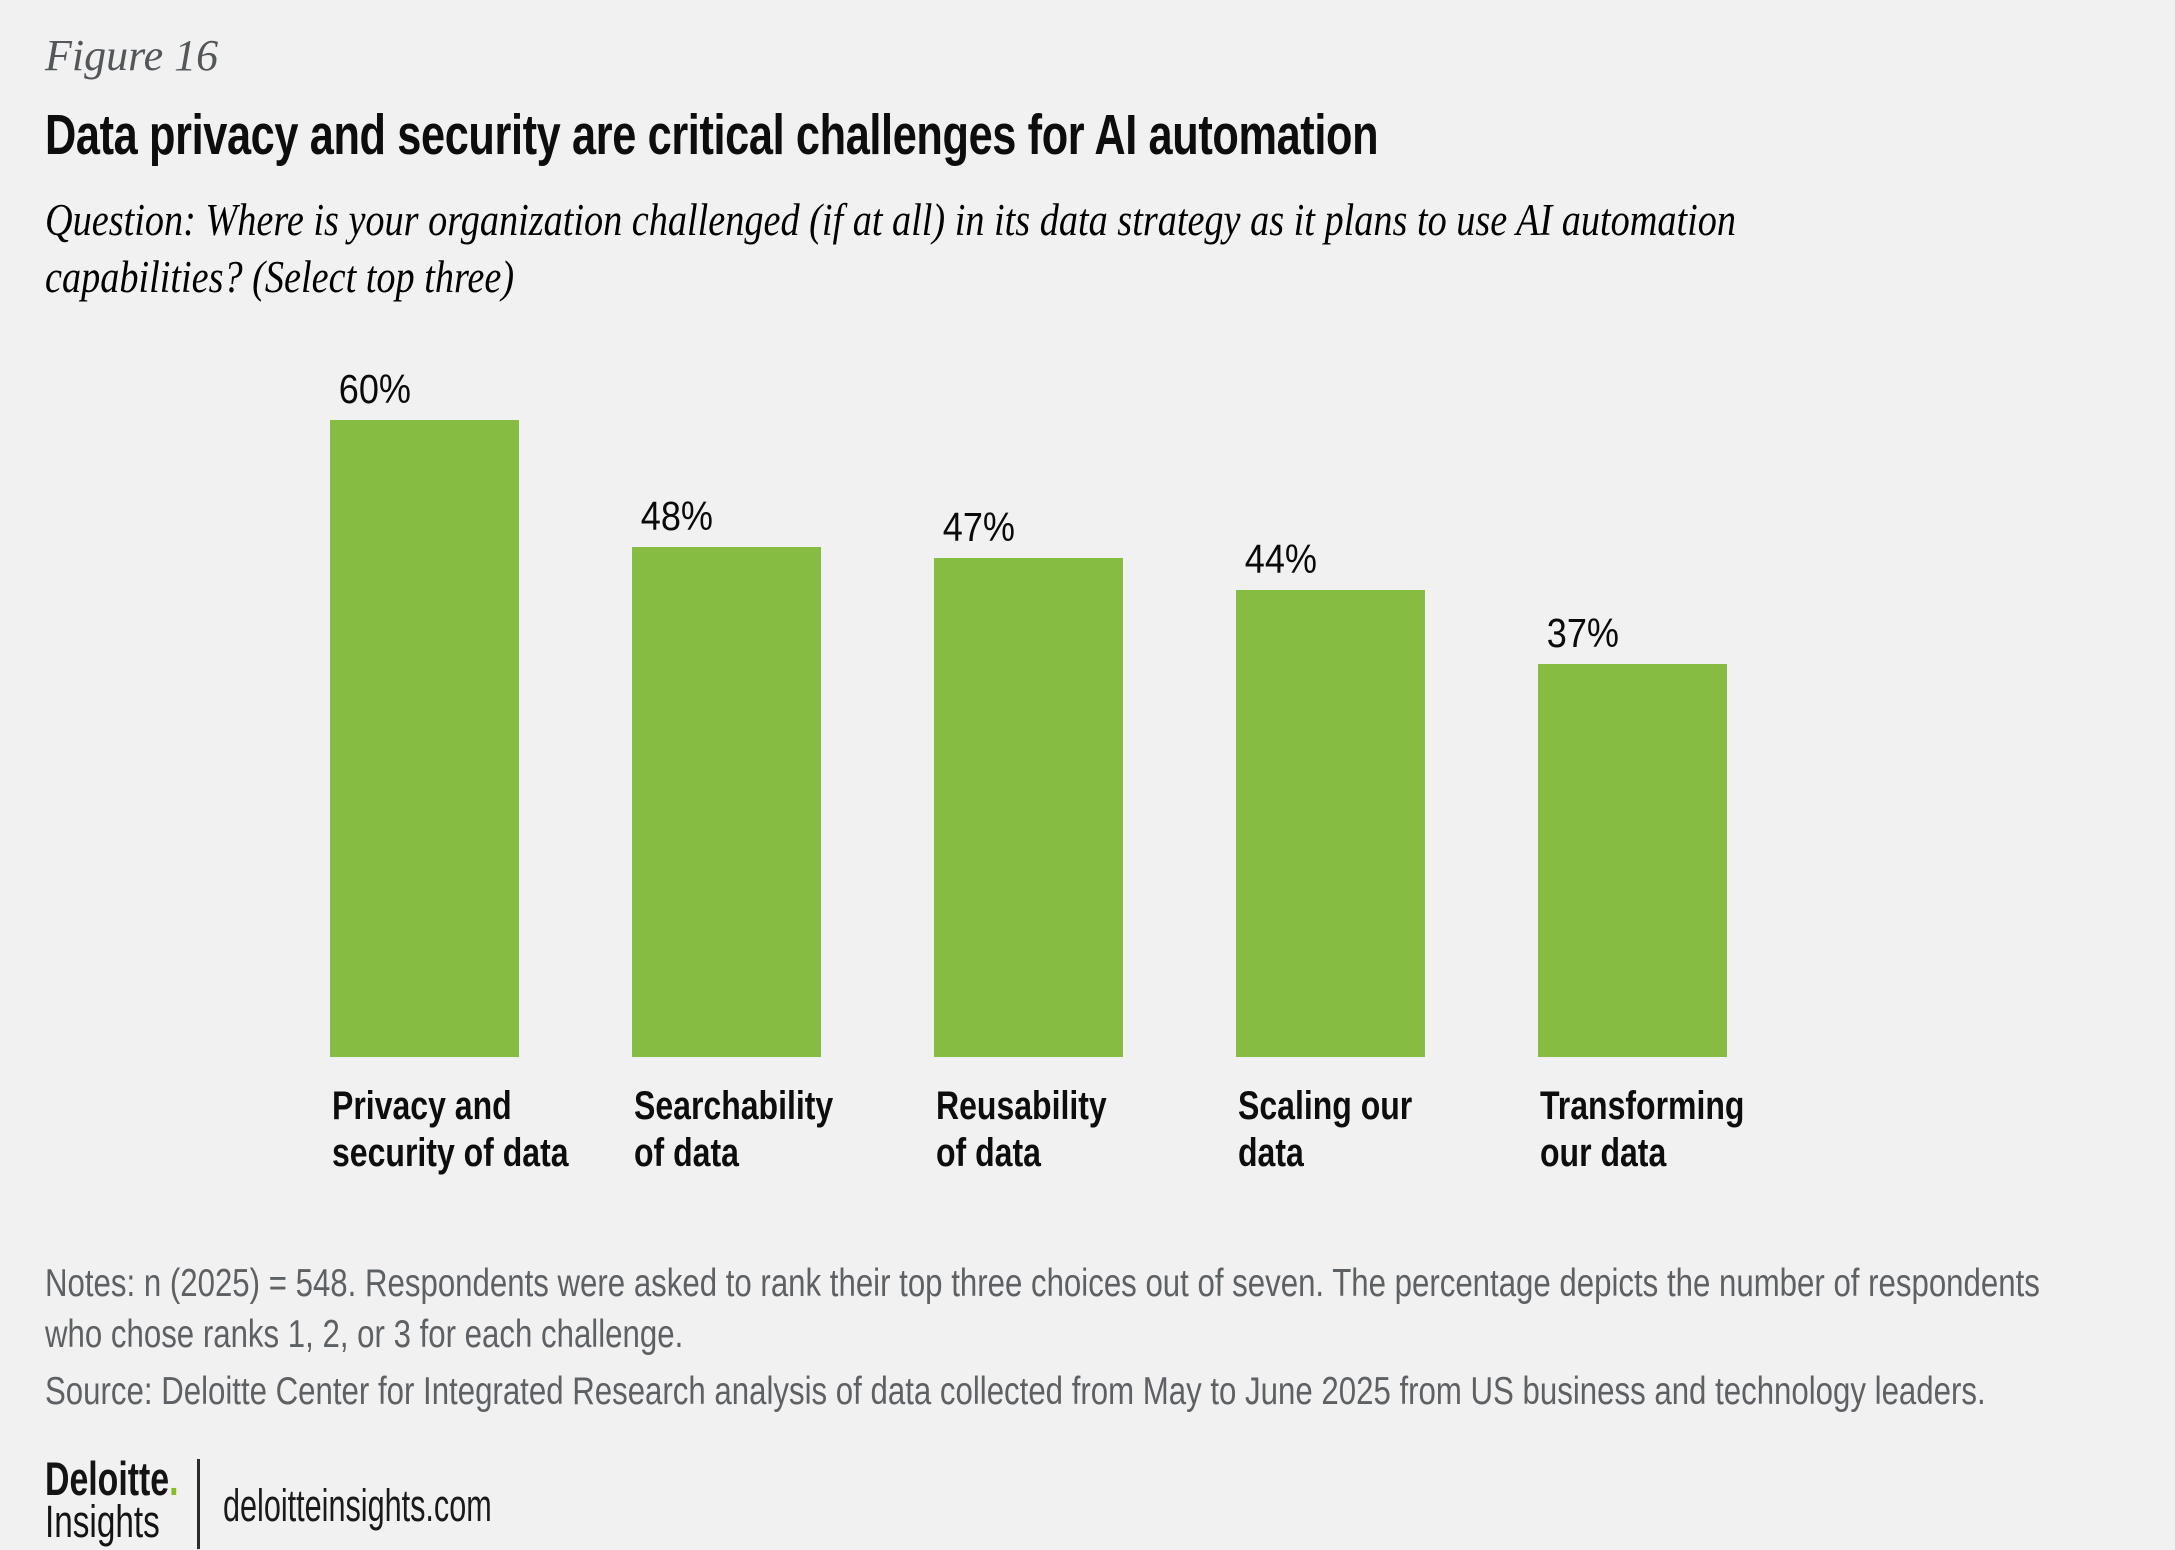 This screenshot has height=1550, width=2175. What do you see at coordinates (1028, 807) in the screenshot?
I see `bar-reusability` at bounding box center [1028, 807].